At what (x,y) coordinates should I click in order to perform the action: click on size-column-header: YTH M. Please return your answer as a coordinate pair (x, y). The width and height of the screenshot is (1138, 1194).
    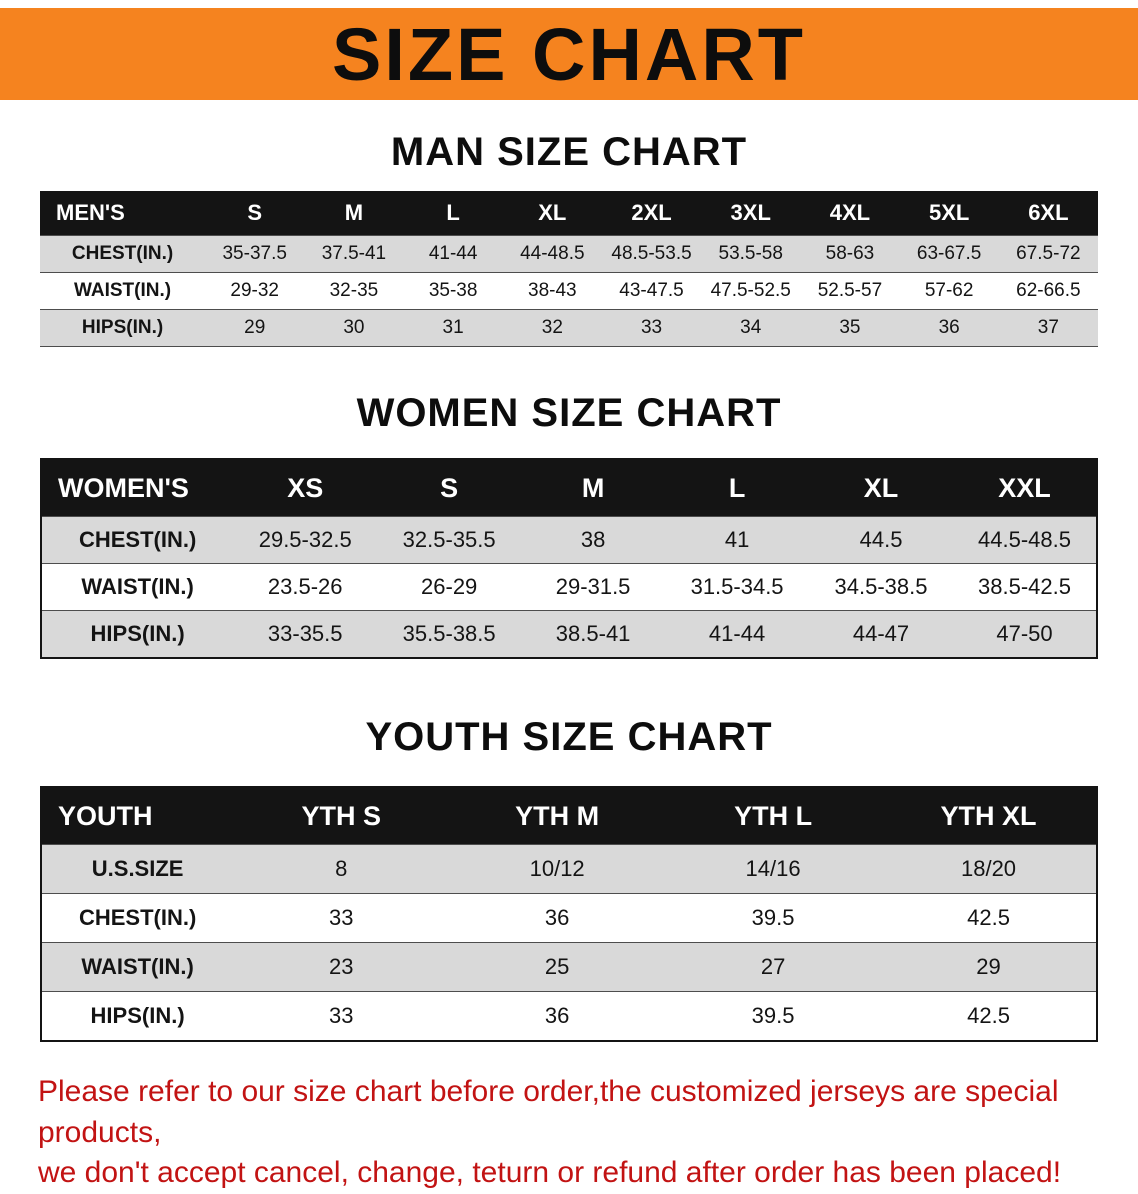
    Looking at the image, I should click on (557, 815).